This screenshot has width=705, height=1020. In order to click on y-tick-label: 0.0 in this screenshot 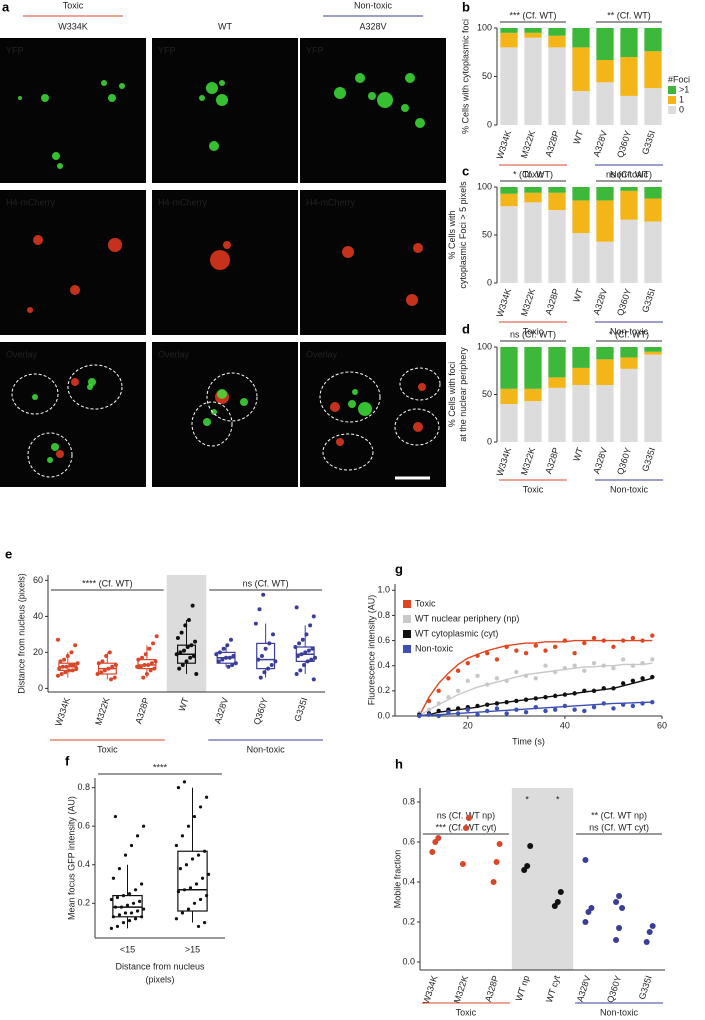, I will do `click(383, 715)`.